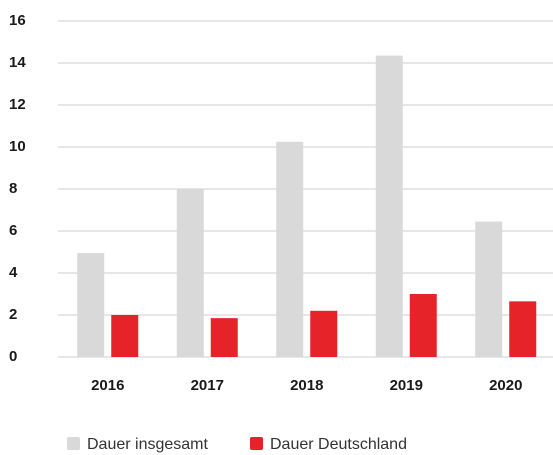 Image resolution: width=553 pixels, height=455 pixels. I want to click on x-tick-label: 2018, so click(306, 385).